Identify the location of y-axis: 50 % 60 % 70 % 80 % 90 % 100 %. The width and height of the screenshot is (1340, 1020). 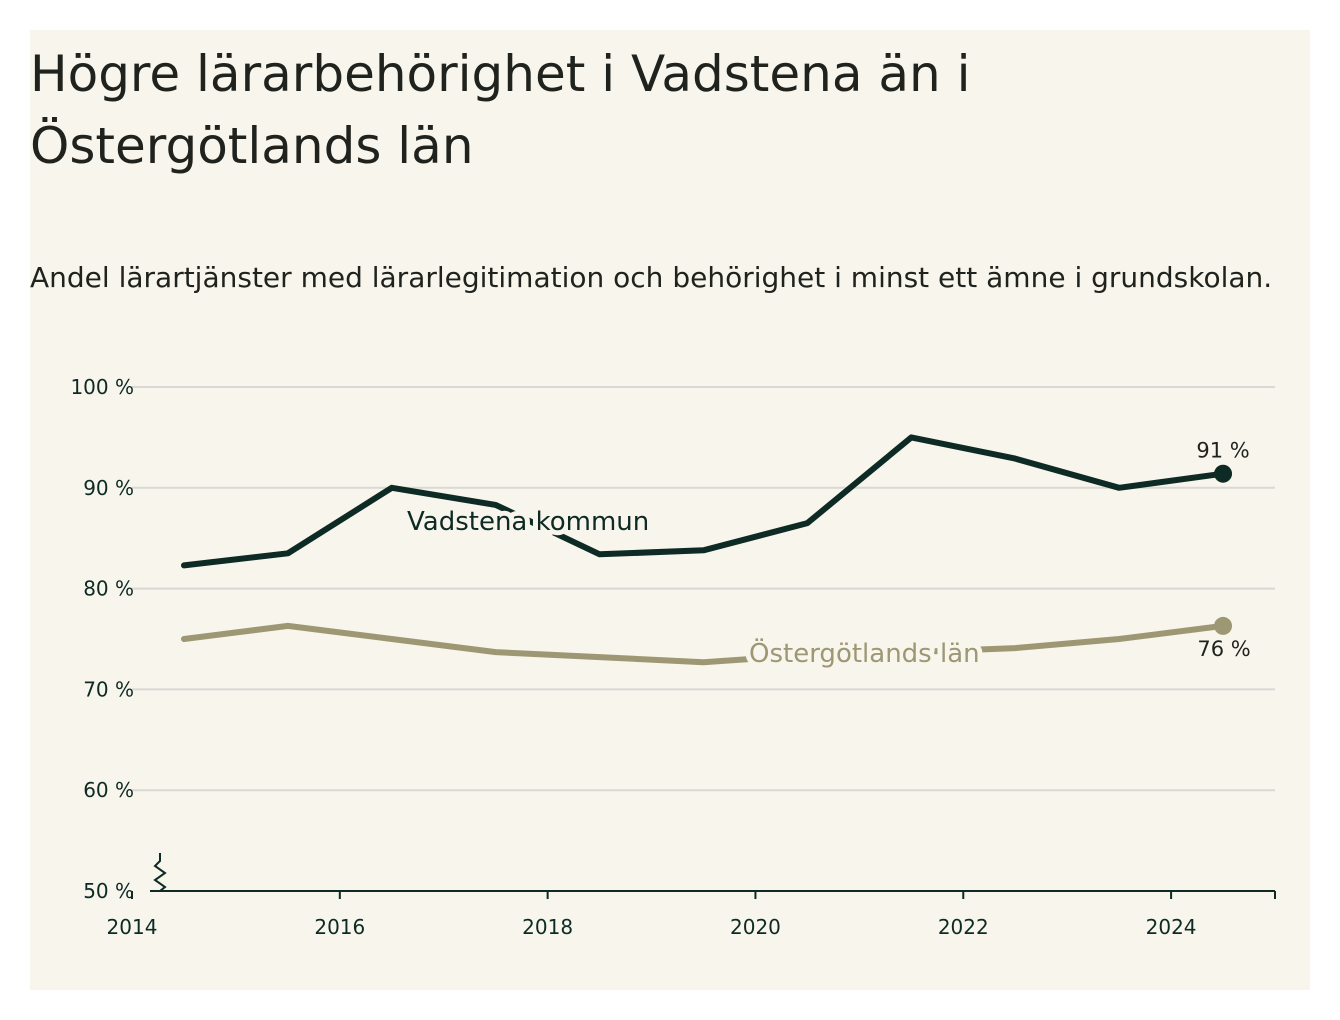
(102, 639).